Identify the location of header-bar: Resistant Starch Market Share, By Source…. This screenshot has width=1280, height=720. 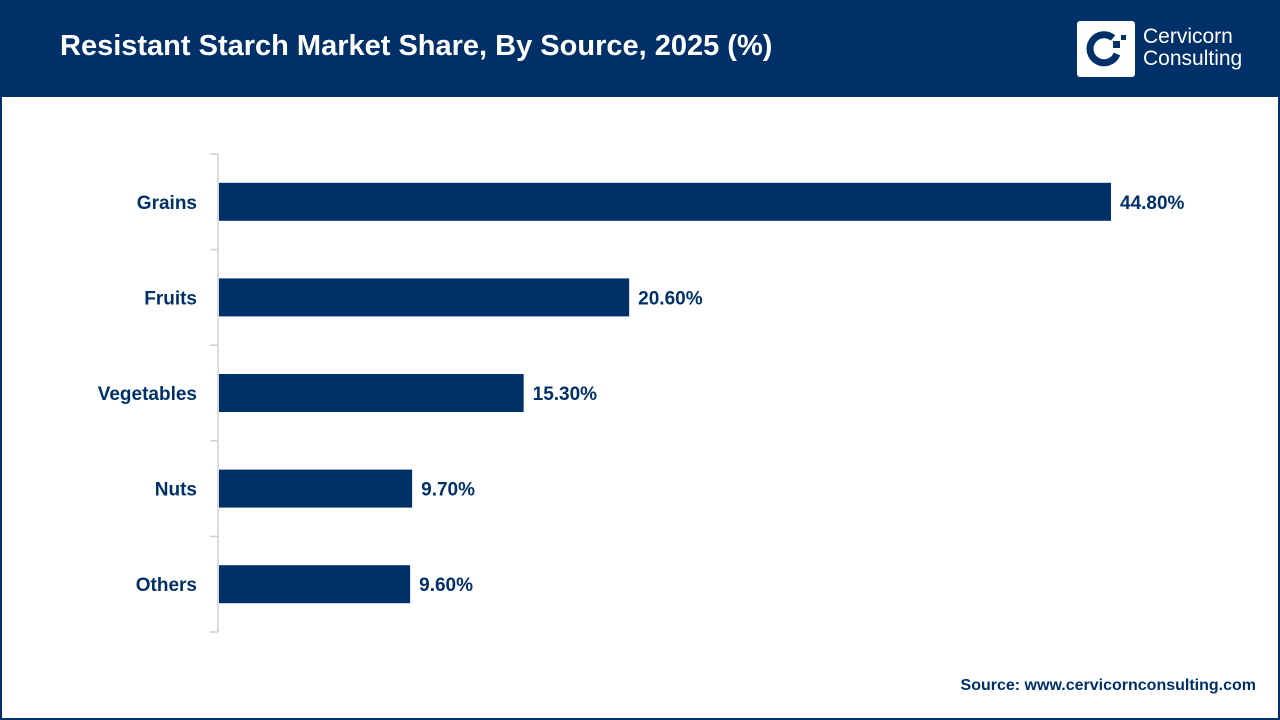
(640, 48).